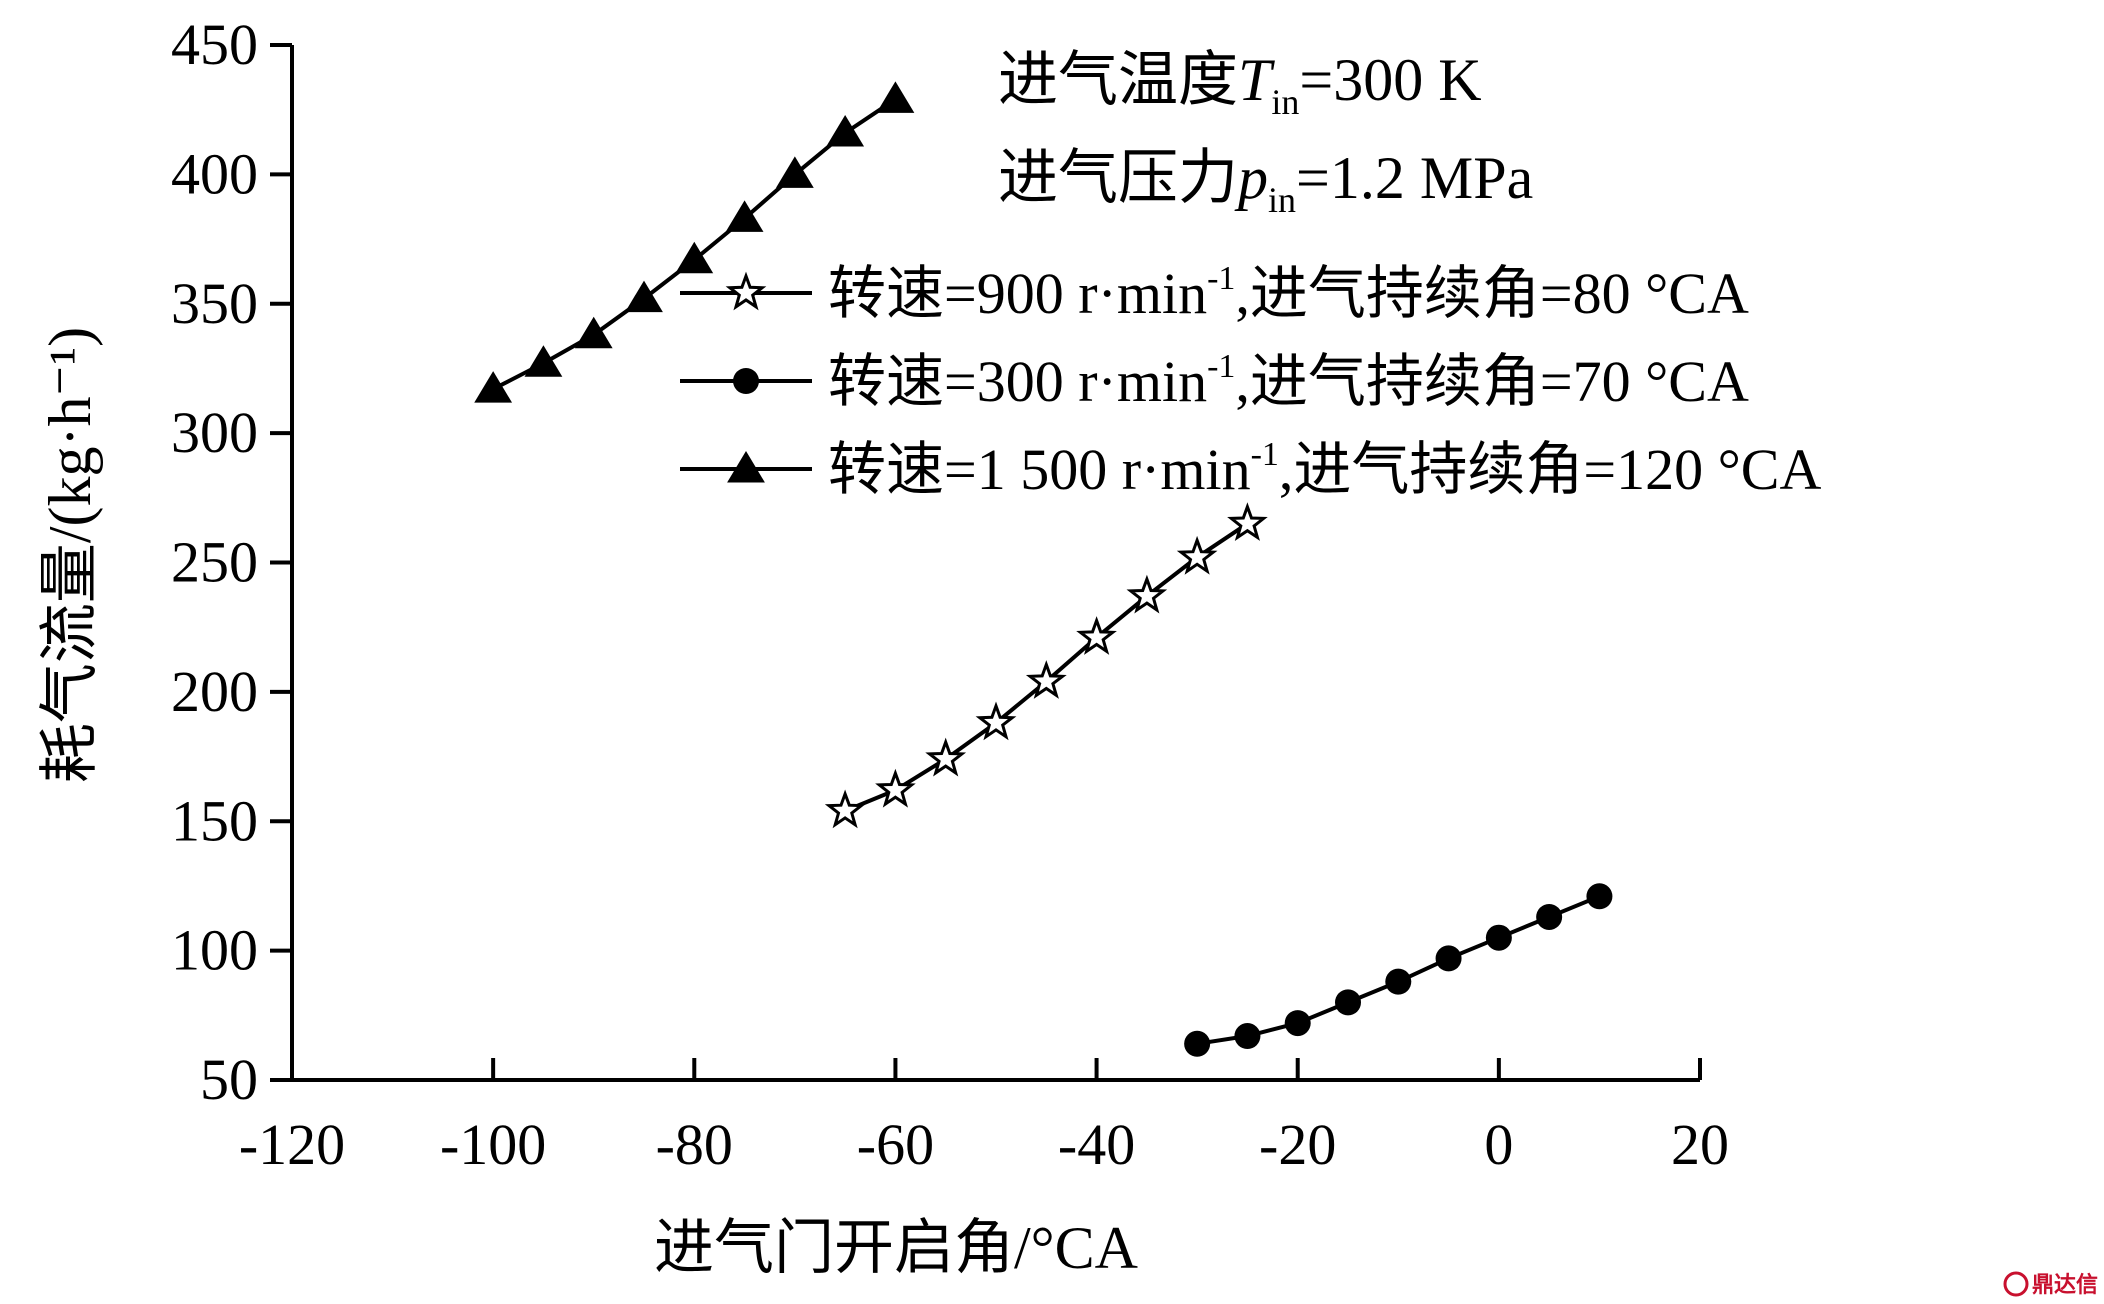 The height and width of the screenshot is (1304, 2104). Describe the element at coordinates (2016, 1284) in the screenshot. I see `watermark-logo-icon` at that location.